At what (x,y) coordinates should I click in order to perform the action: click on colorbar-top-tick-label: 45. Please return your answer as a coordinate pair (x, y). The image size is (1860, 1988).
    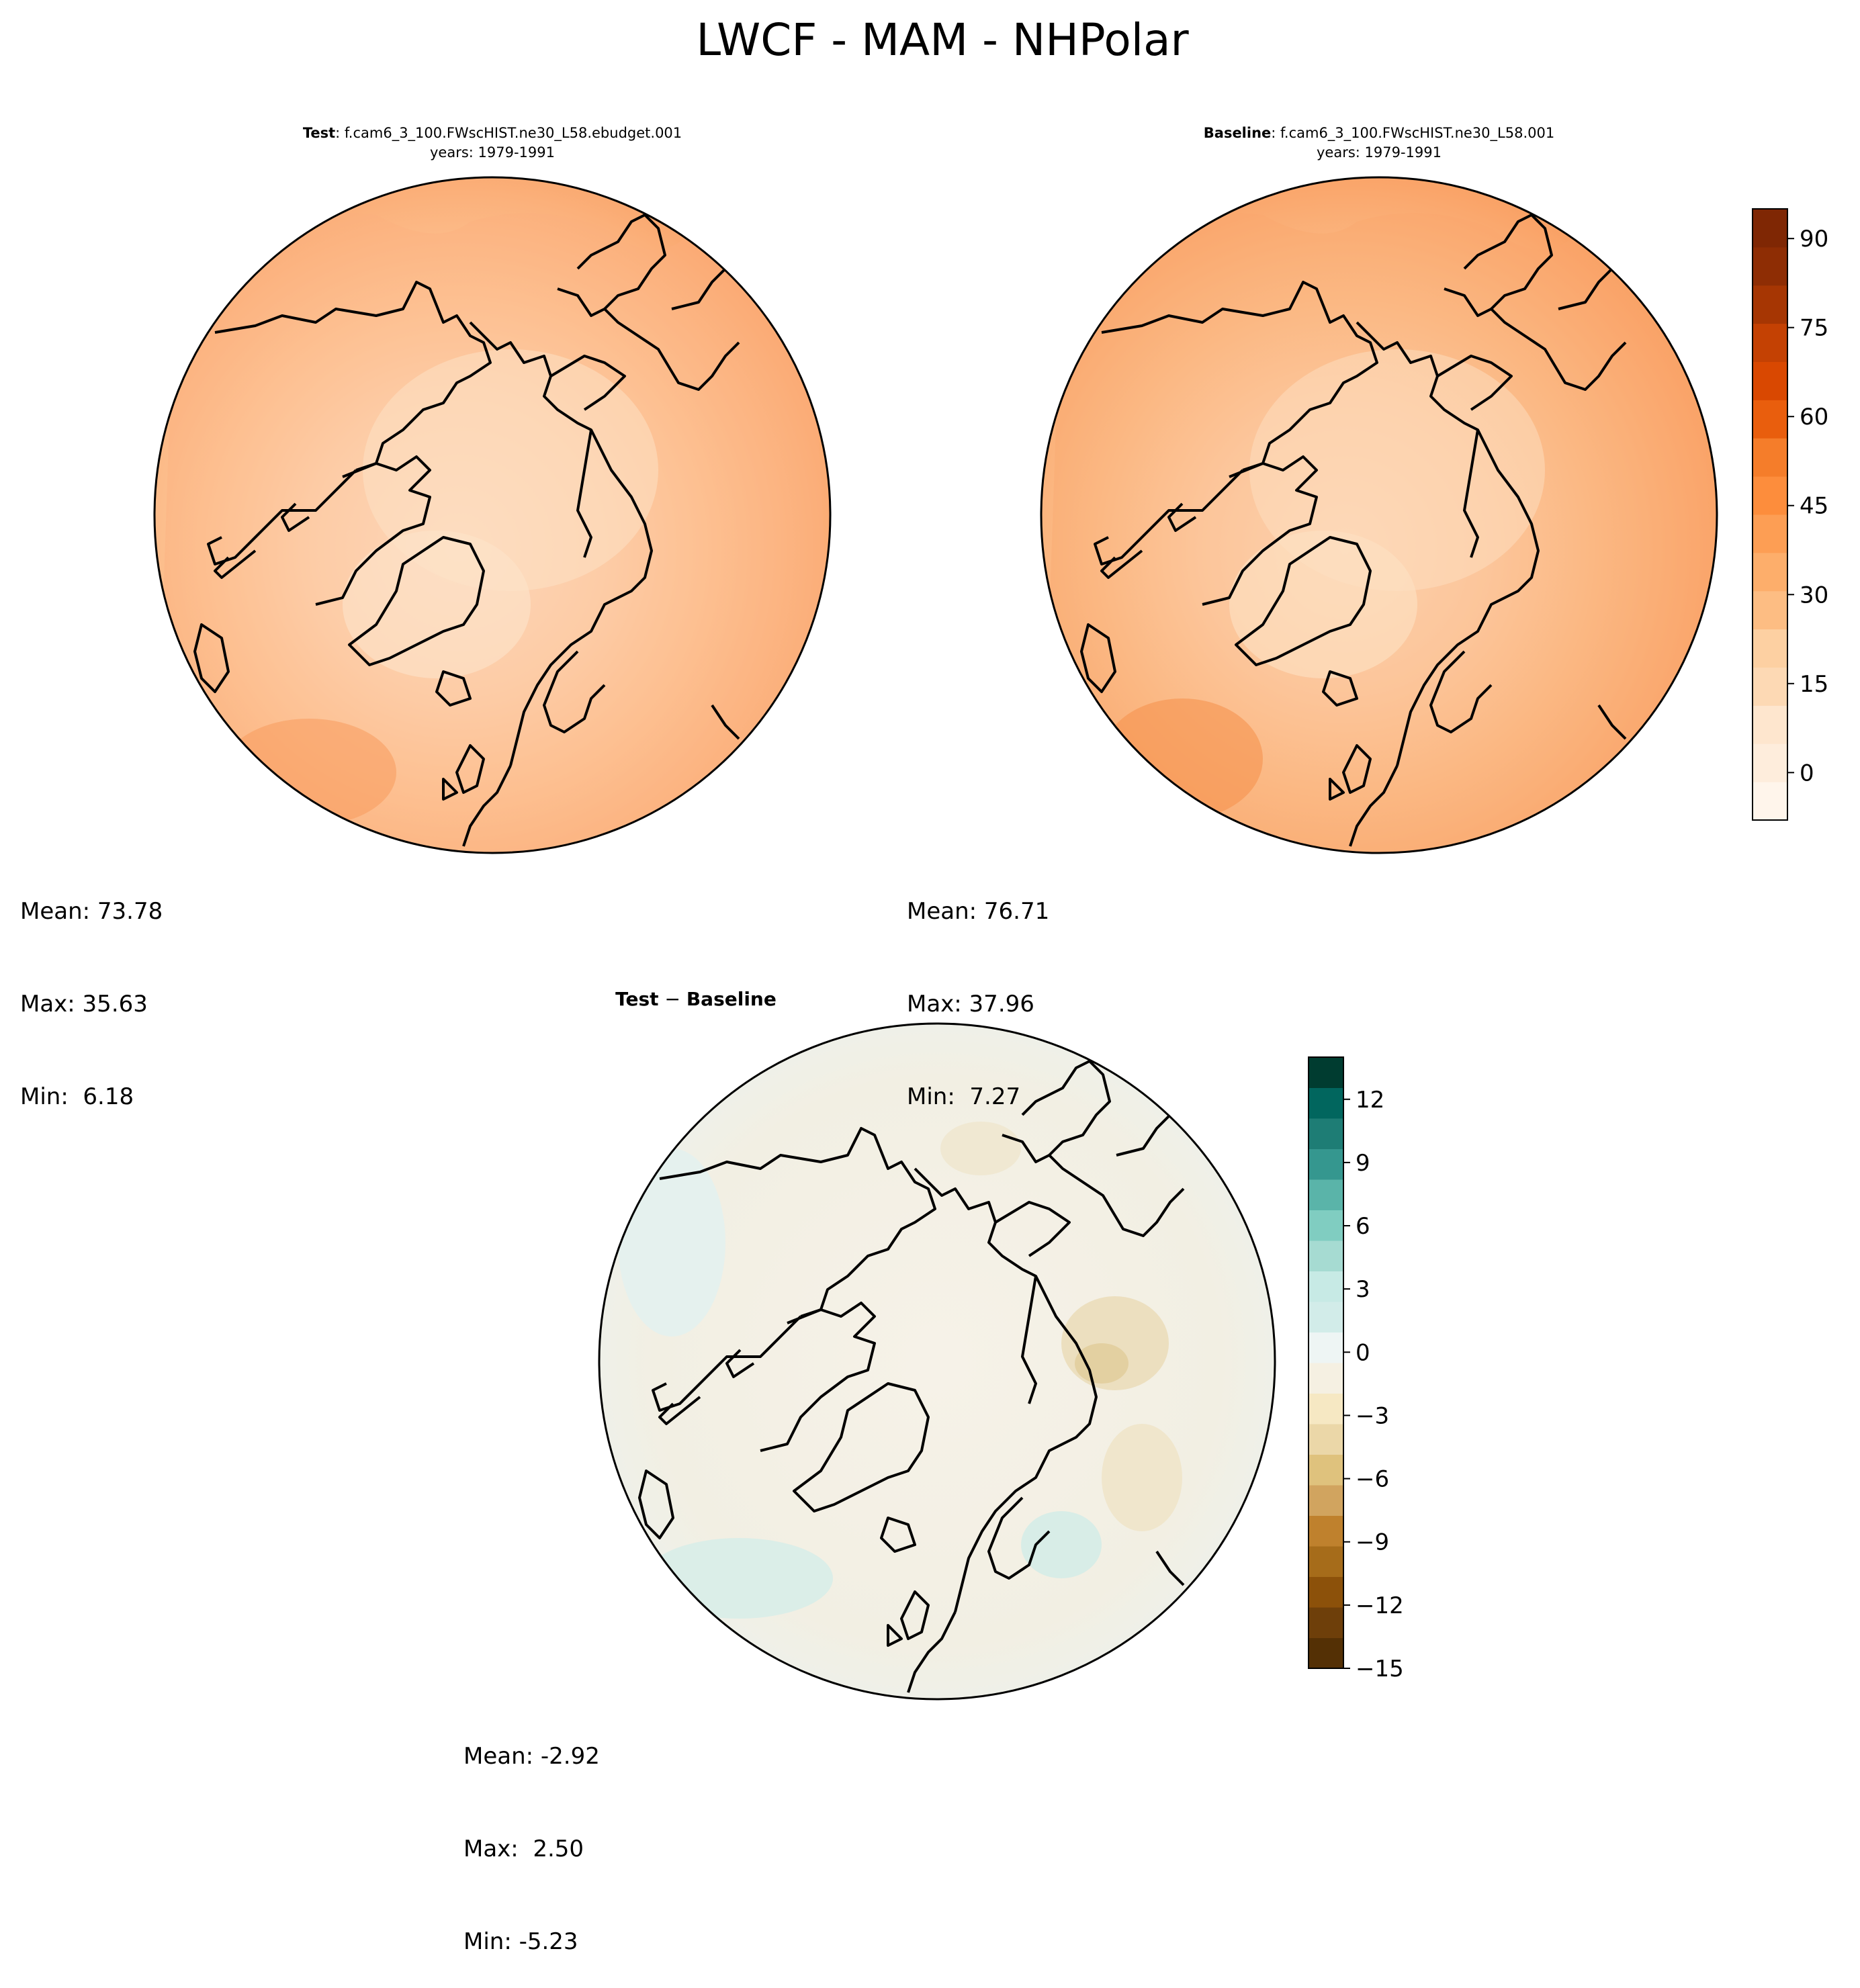
    Looking at the image, I should click on (1814, 506).